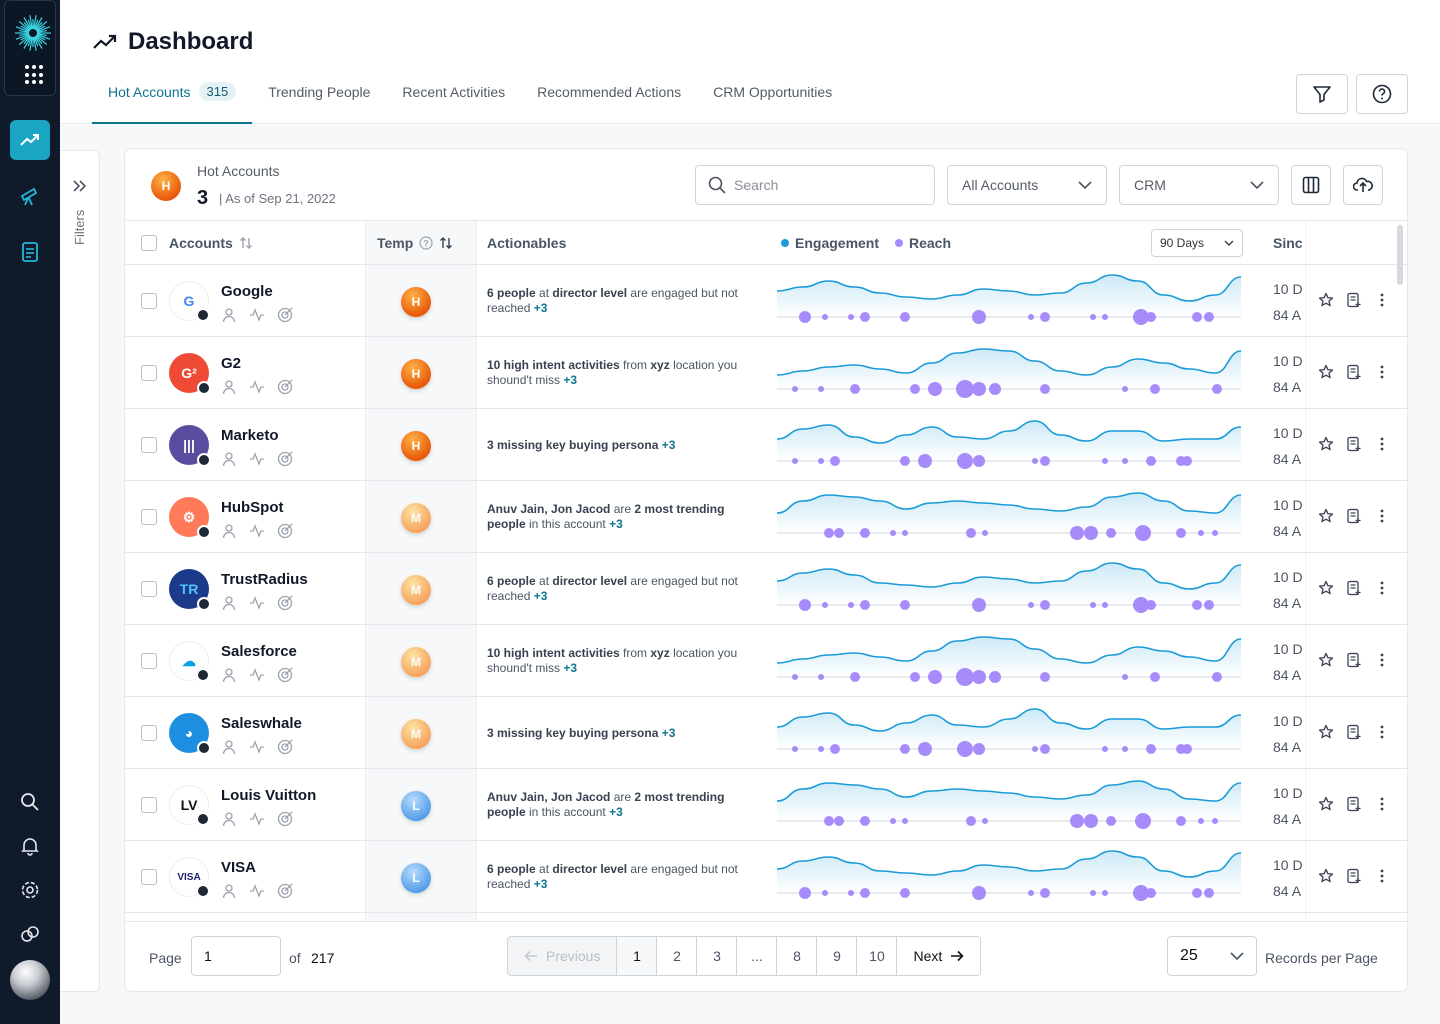 The height and width of the screenshot is (1024, 1440). I want to click on company-name: TrustRadius, so click(264, 579).